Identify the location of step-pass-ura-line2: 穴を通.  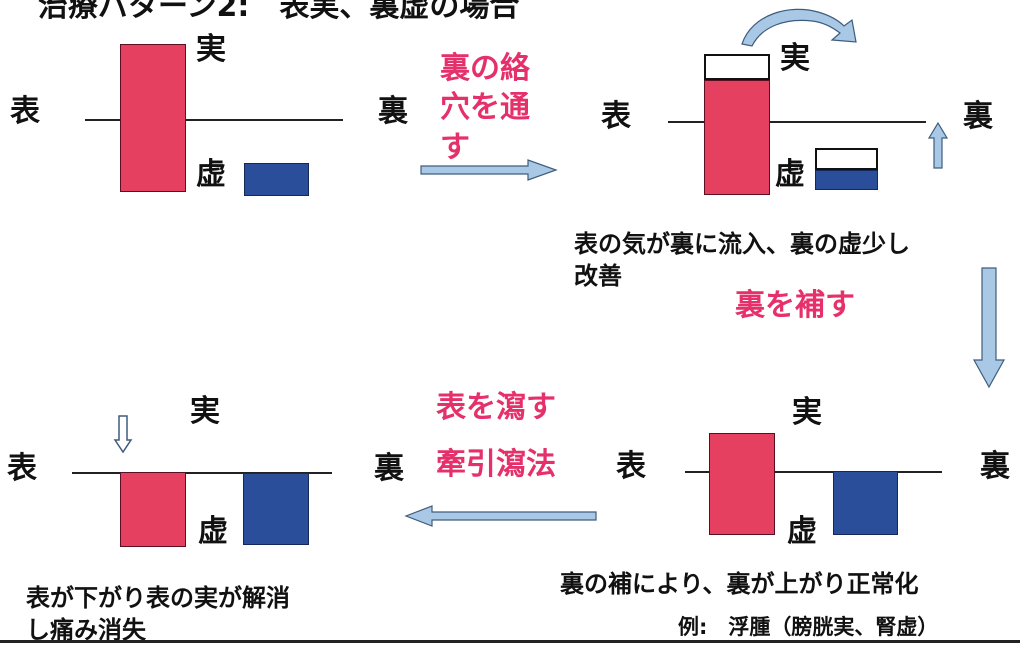
(485, 107).